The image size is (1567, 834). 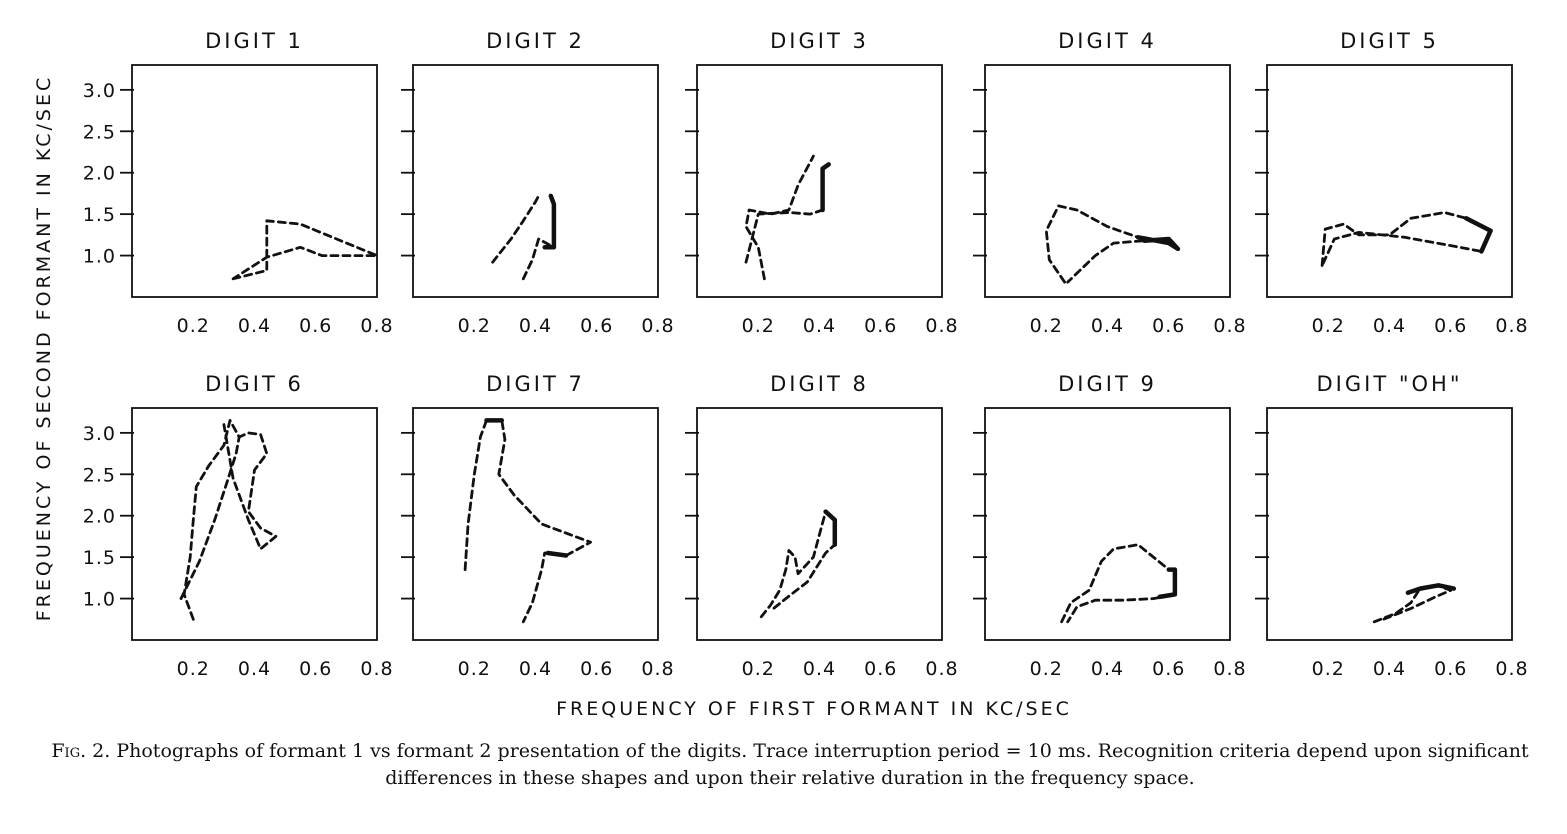 I want to click on panel-title: DIGIT 5, so click(x=1389, y=41).